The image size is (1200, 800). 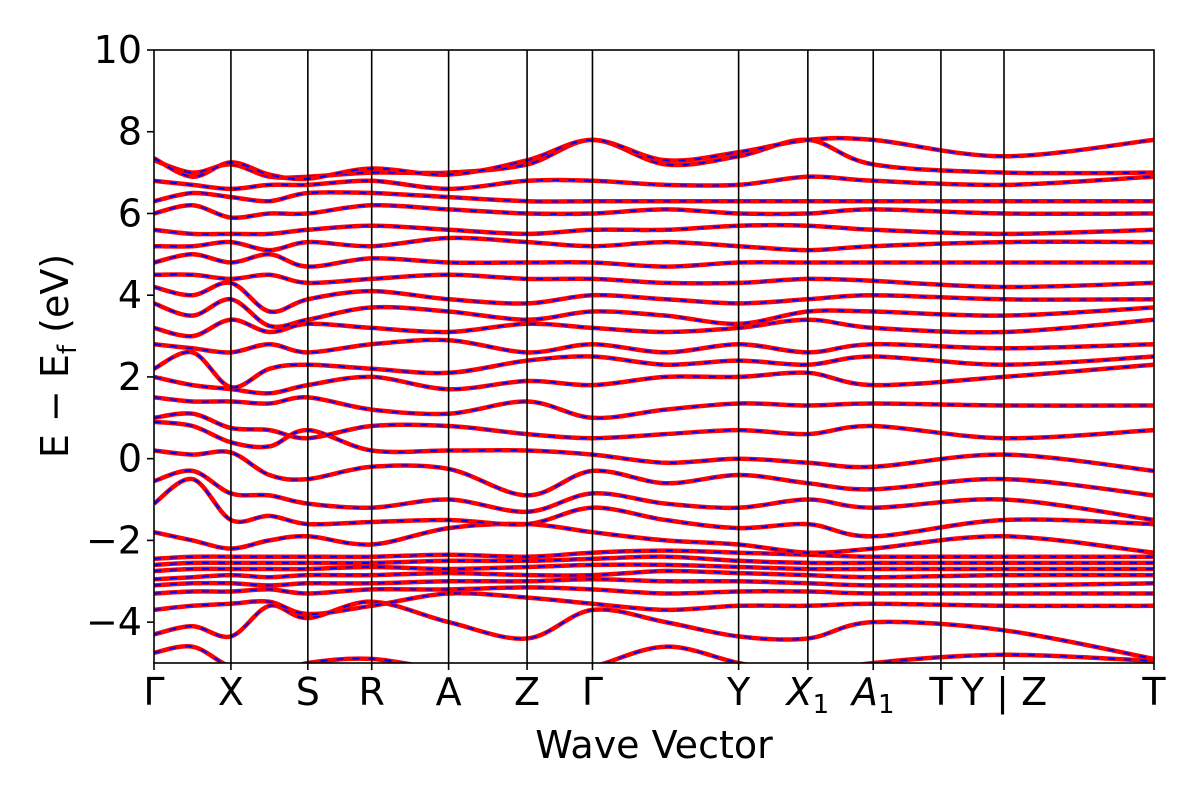 I want to click on x-tick-label-9: X1, so click(x=807, y=695).